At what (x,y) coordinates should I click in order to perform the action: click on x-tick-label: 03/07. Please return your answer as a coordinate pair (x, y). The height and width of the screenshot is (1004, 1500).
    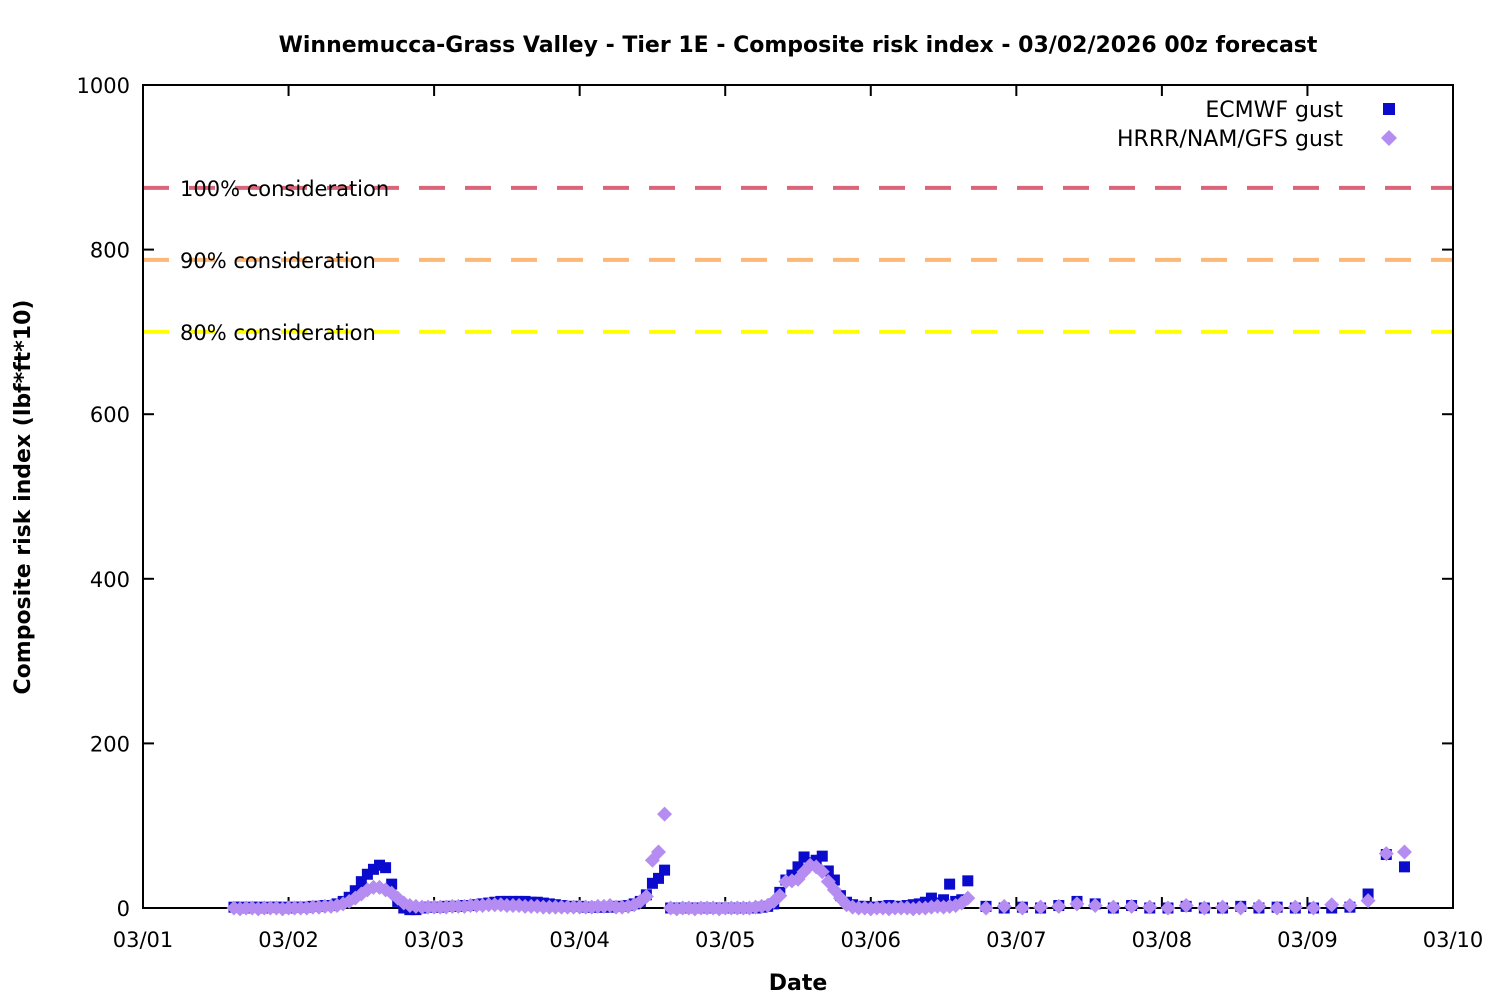
    Looking at the image, I should click on (1016, 940).